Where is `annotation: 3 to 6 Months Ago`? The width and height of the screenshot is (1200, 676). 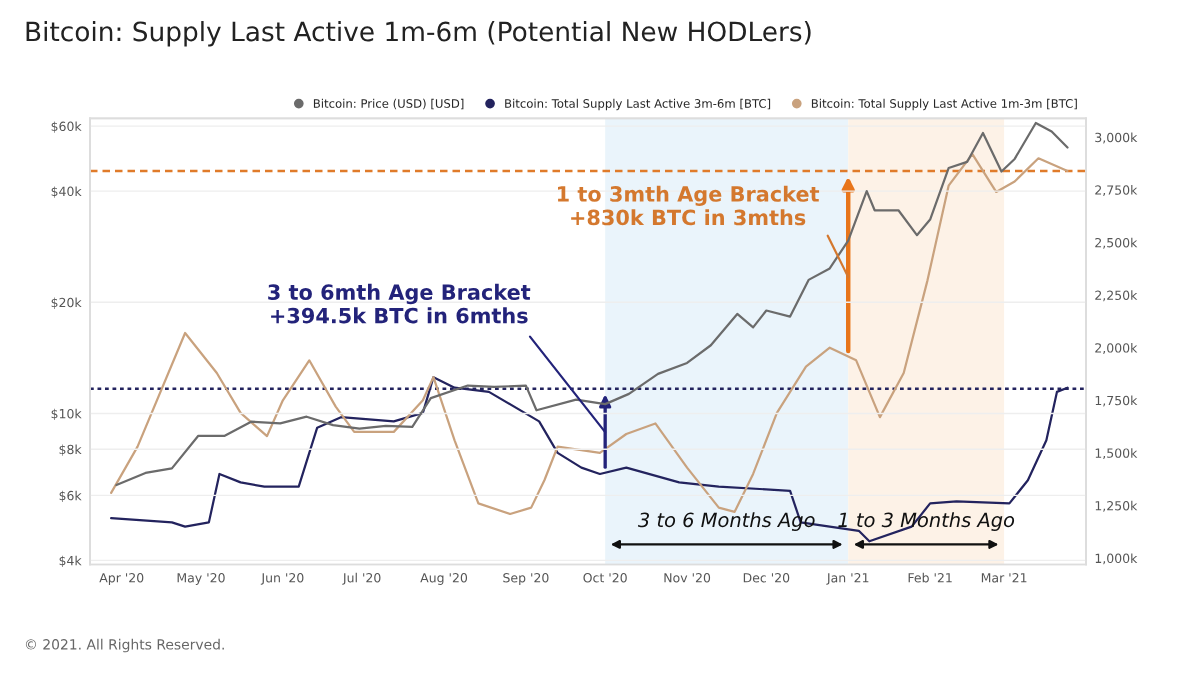
annotation: 3 to 6 Months Ago is located at coordinates (726, 521).